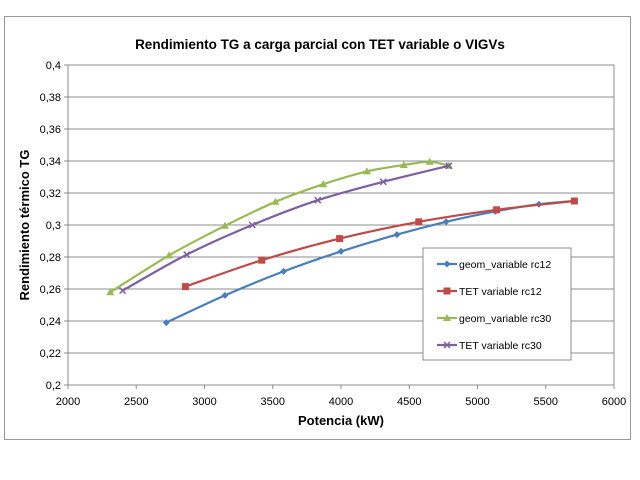  I want to click on x-tick-label: 4500, so click(409, 402).